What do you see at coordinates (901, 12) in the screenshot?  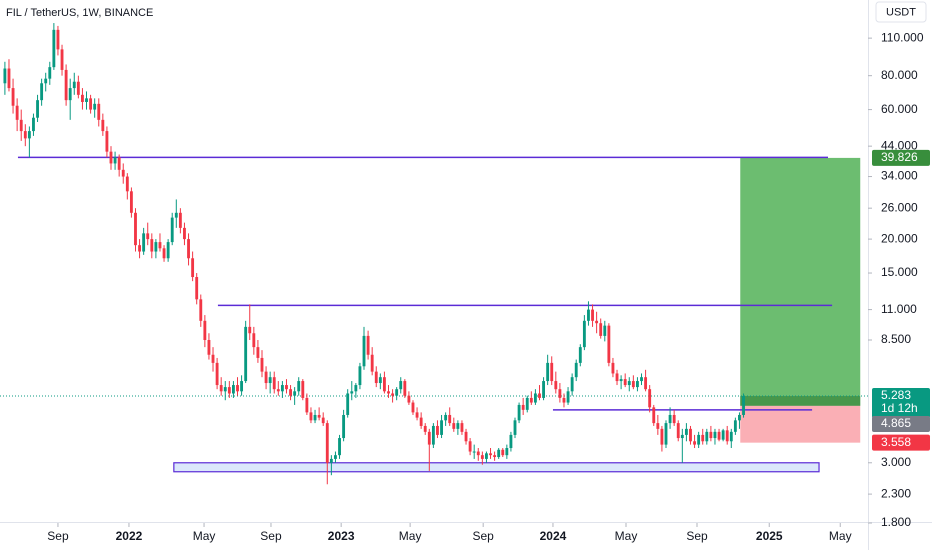 I see `currency-box` at bounding box center [901, 12].